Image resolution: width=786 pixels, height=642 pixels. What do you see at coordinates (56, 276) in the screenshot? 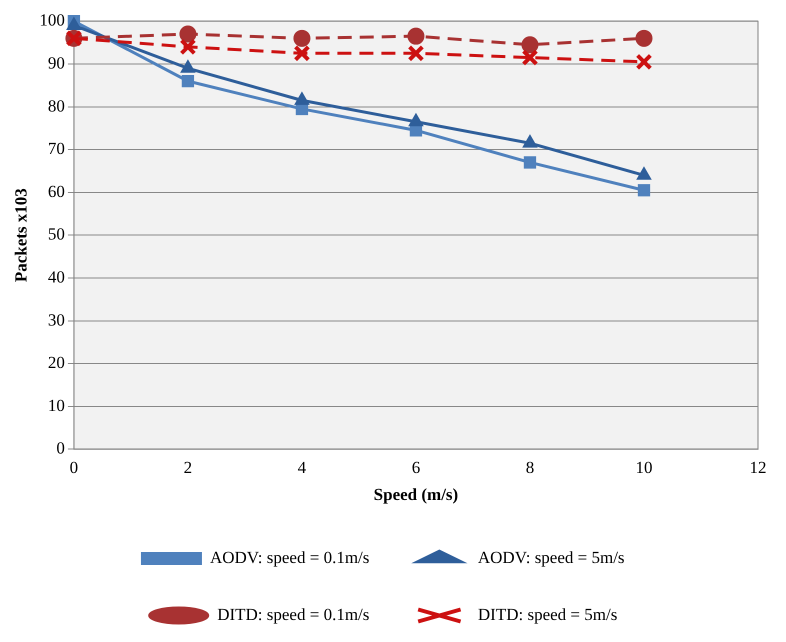
I see `y-tick-label: 40` at bounding box center [56, 276].